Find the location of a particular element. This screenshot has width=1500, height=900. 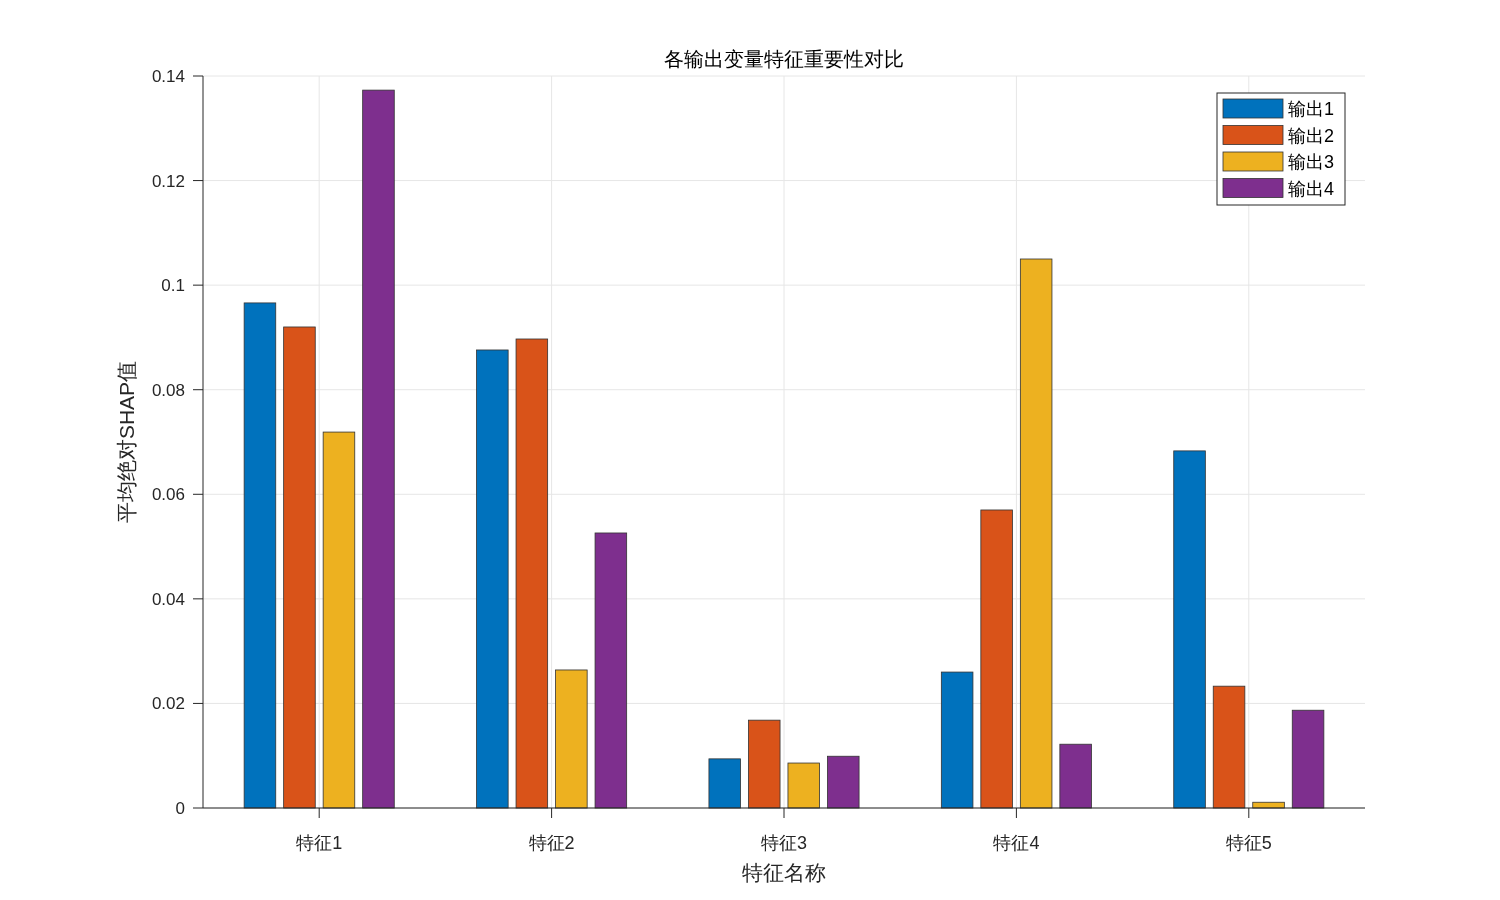

x-tick-label: 特征2 is located at coordinates (551, 843).